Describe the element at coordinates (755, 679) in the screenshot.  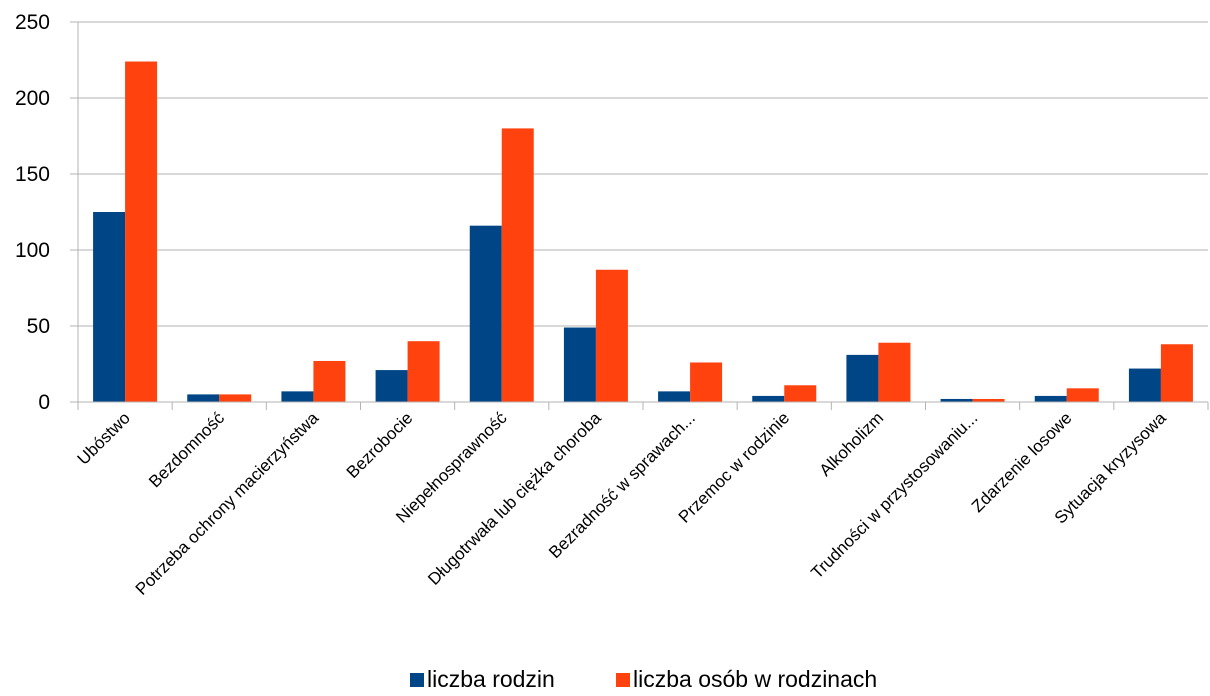
I see `legend-label: liczba osób w rodzinach` at that location.